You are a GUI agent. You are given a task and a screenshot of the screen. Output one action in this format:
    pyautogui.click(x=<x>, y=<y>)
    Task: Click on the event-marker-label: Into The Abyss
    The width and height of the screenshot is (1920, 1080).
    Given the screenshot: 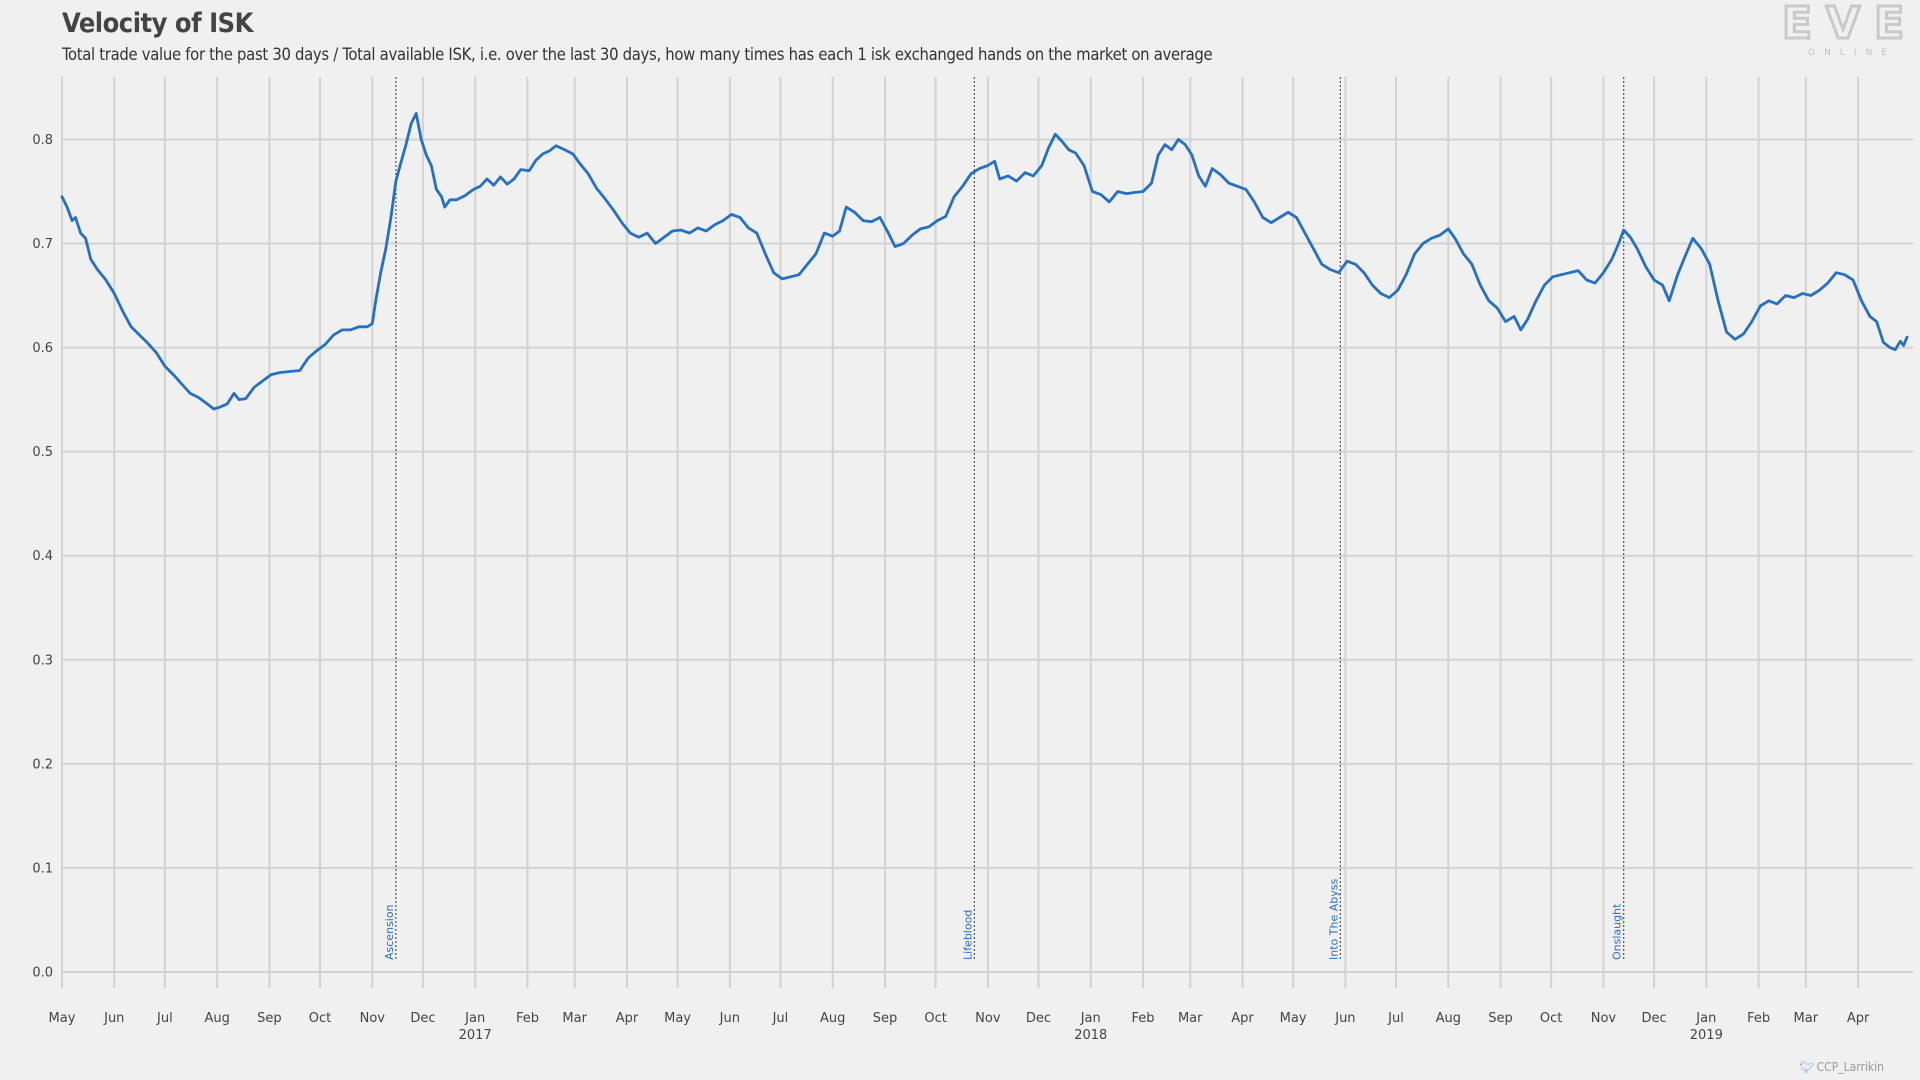 What is the action you would take?
    pyautogui.click(x=1333, y=919)
    